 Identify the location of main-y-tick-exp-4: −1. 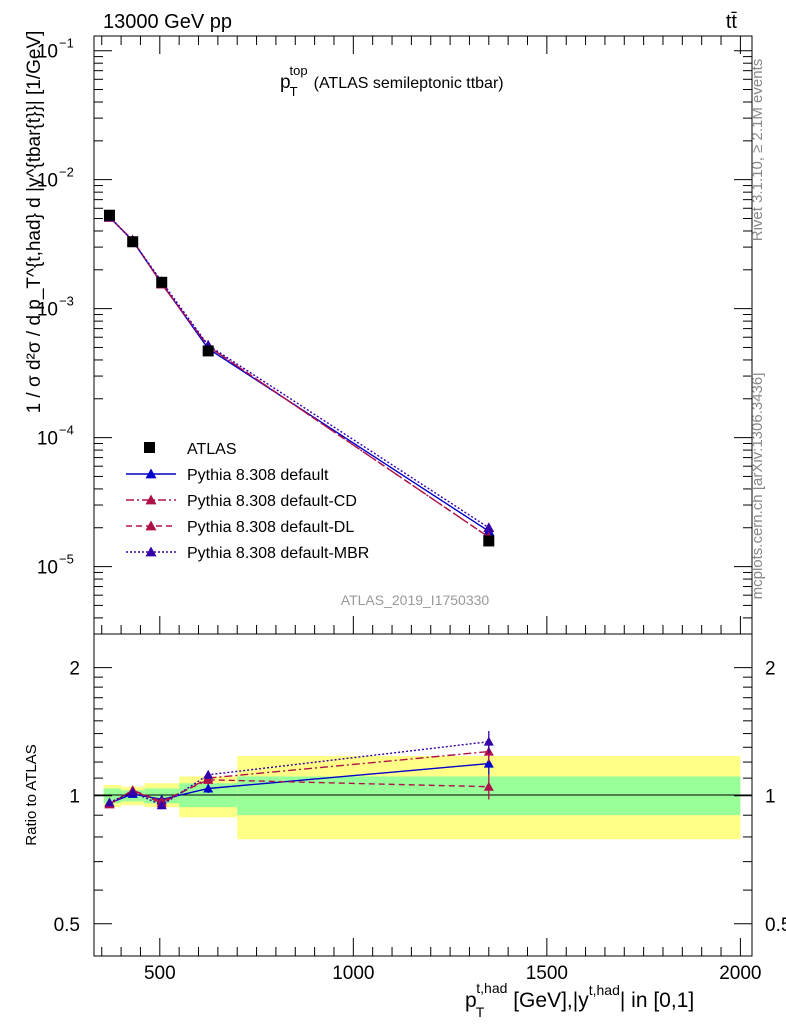
(66, 43).